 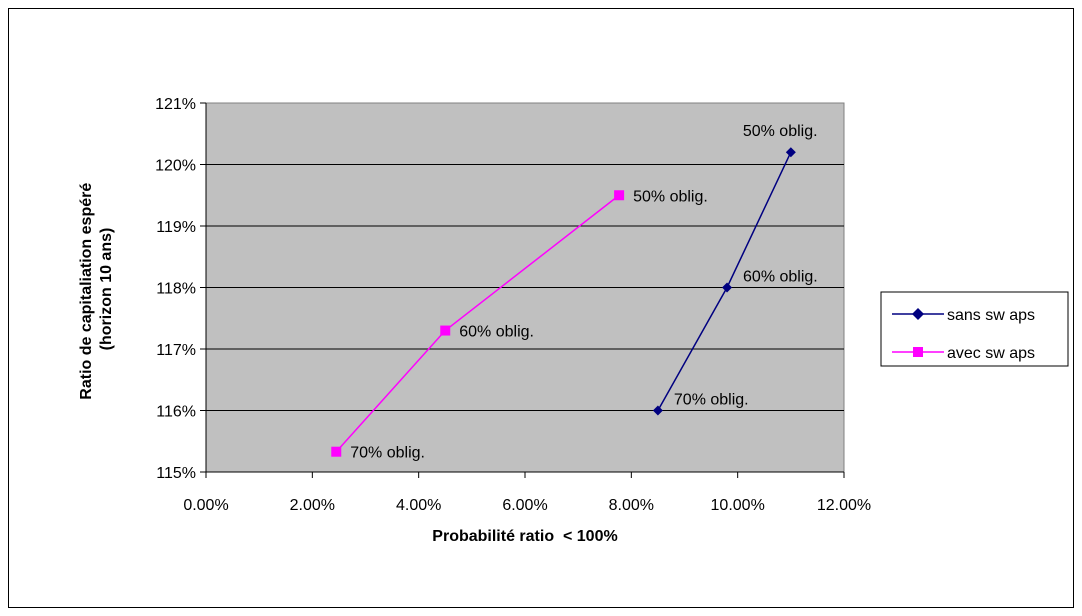 What do you see at coordinates (175, 166) in the screenshot?
I see `y-tick-label: 120%` at bounding box center [175, 166].